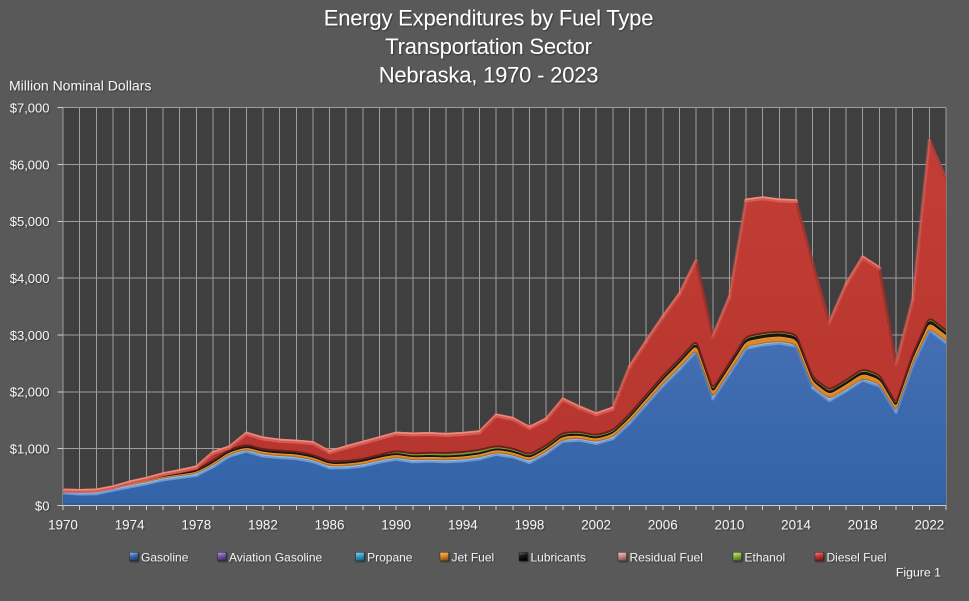  What do you see at coordinates (275, 557) in the screenshot?
I see `svg-text: Aviation Gasoline` at bounding box center [275, 557].